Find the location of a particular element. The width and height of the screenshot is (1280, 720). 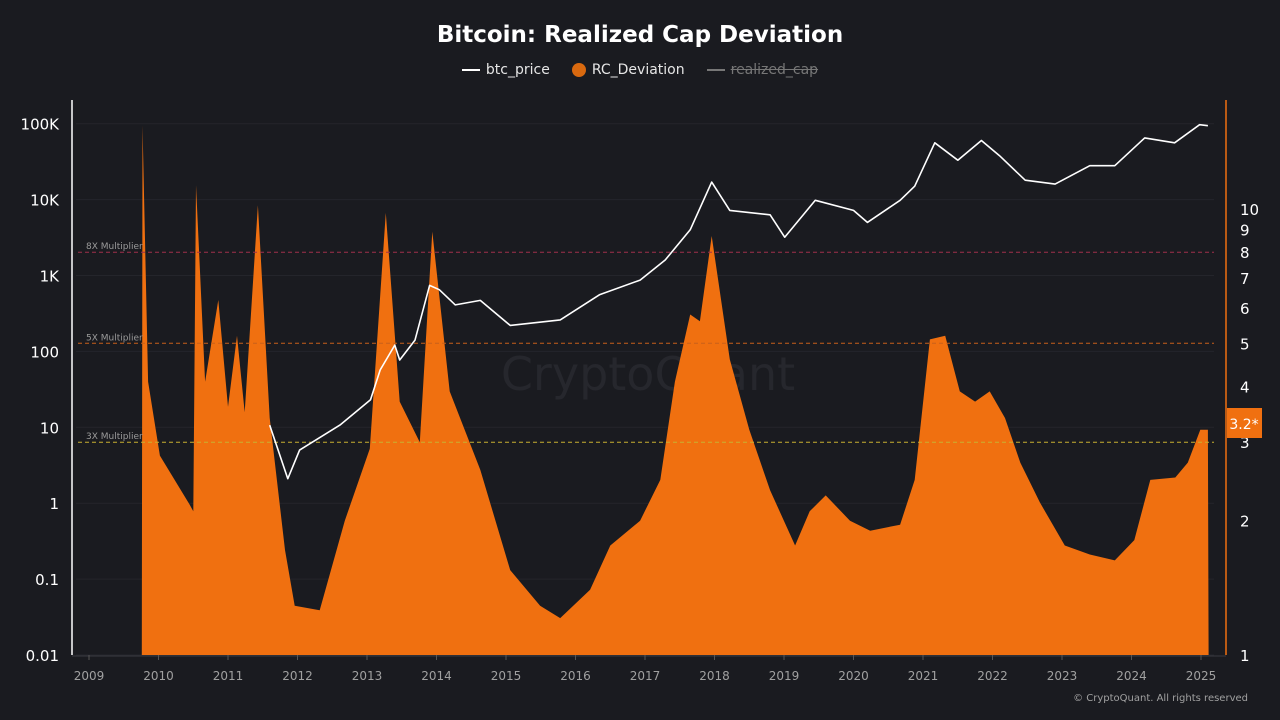

x-tick-label: 2016 is located at coordinates (575, 676).